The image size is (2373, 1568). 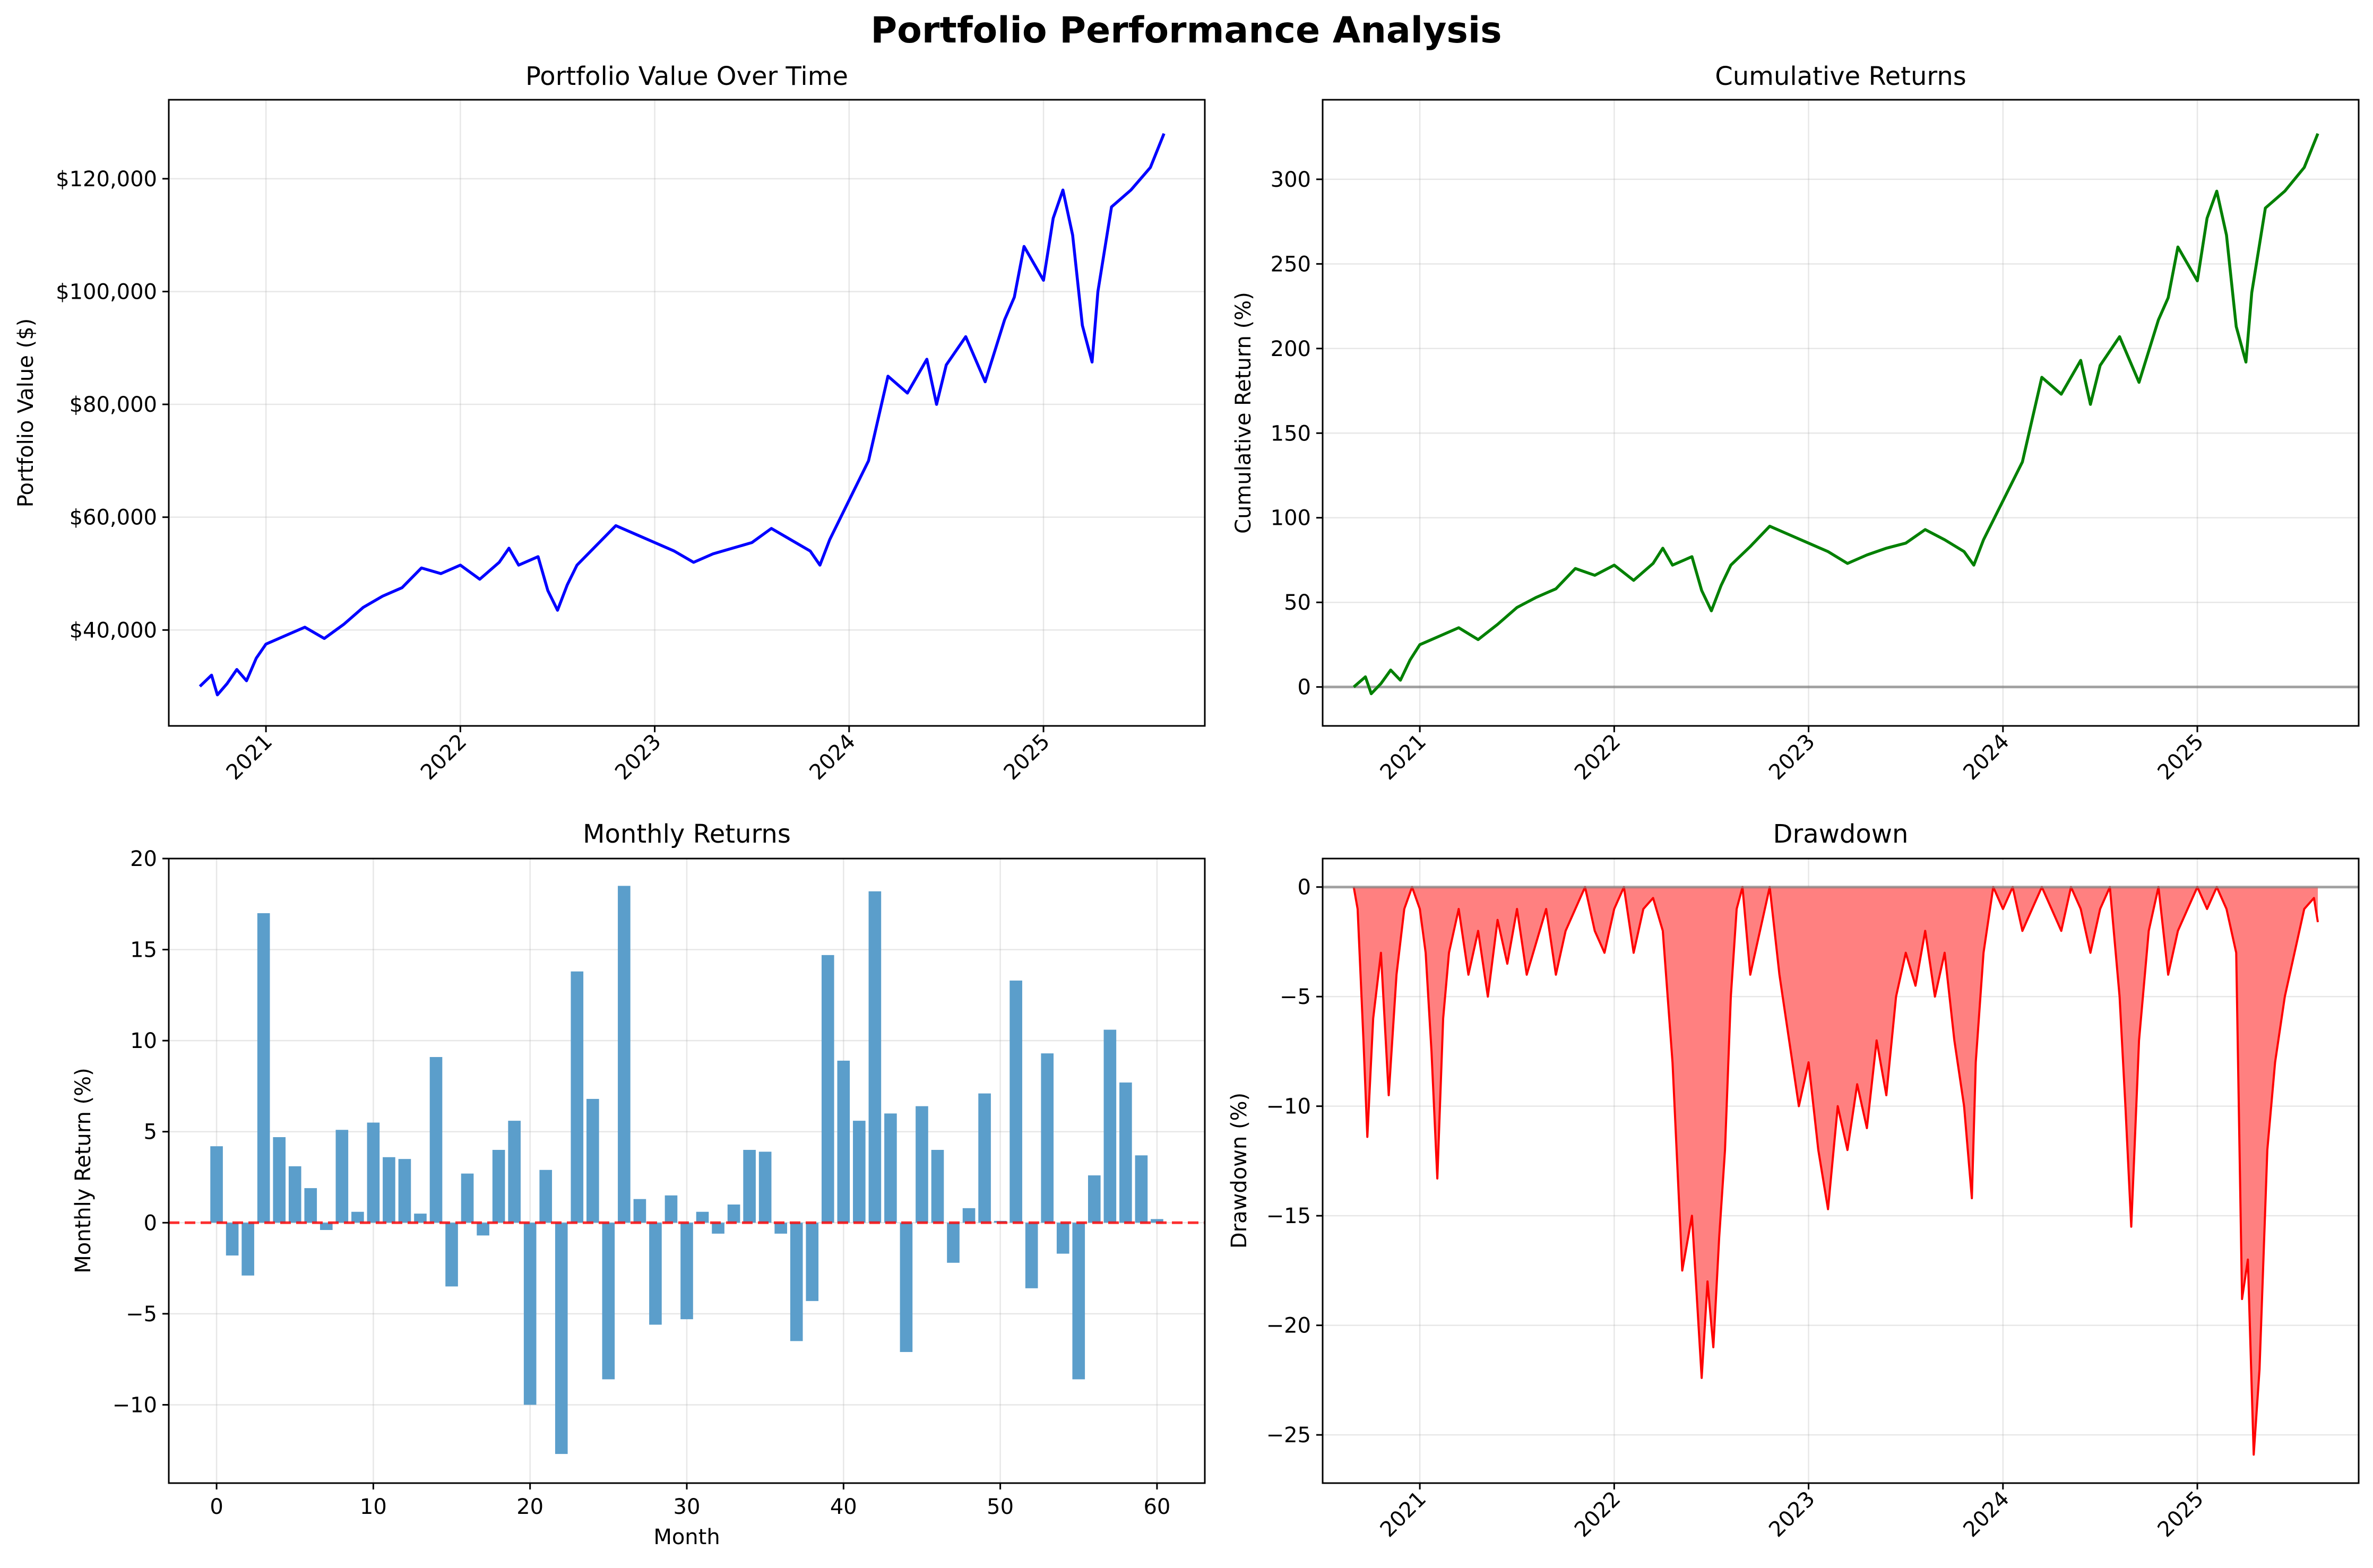 What do you see at coordinates (113, 518) in the screenshot?
I see `value-ytick-label-1: $60,000` at bounding box center [113, 518].